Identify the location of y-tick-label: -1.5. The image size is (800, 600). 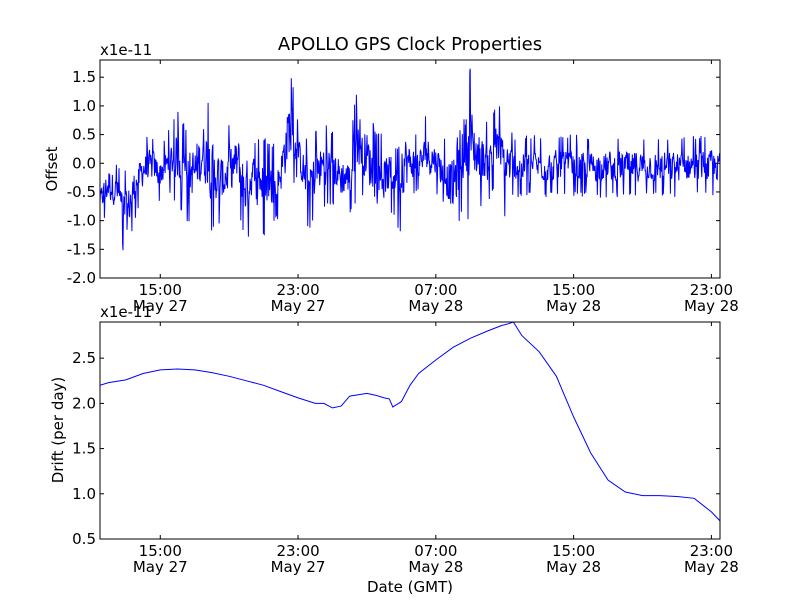
(81, 249).